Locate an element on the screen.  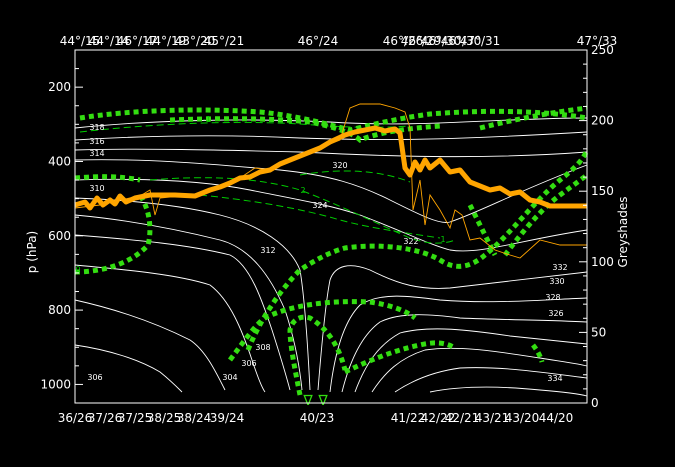
isentrope-label: 314 is located at coordinates (96, 153).